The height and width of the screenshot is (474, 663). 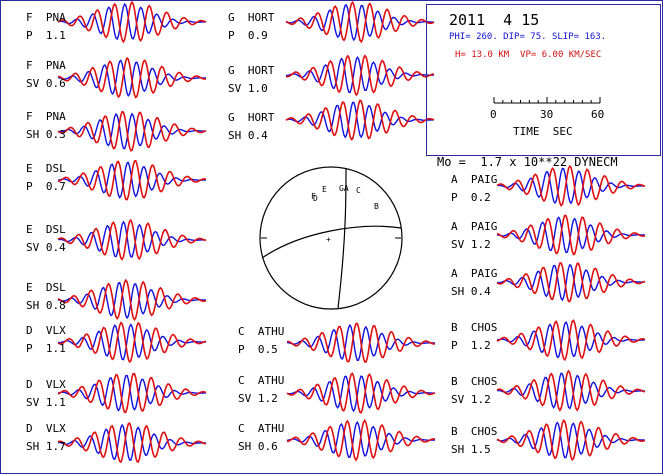 What do you see at coordinates (543, 131) in the screenshot?
I see `time-axis-label: TIME SEC` at bounding box center [543, 131].